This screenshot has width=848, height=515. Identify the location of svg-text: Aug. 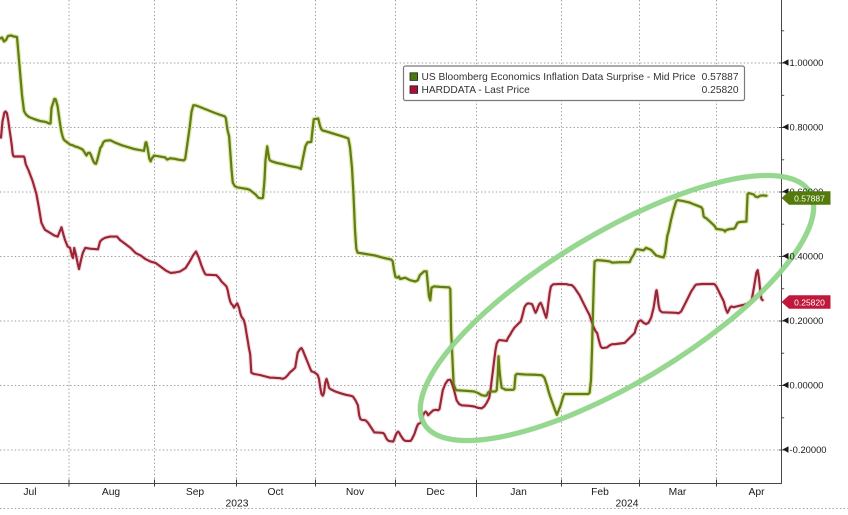
(111, 492).